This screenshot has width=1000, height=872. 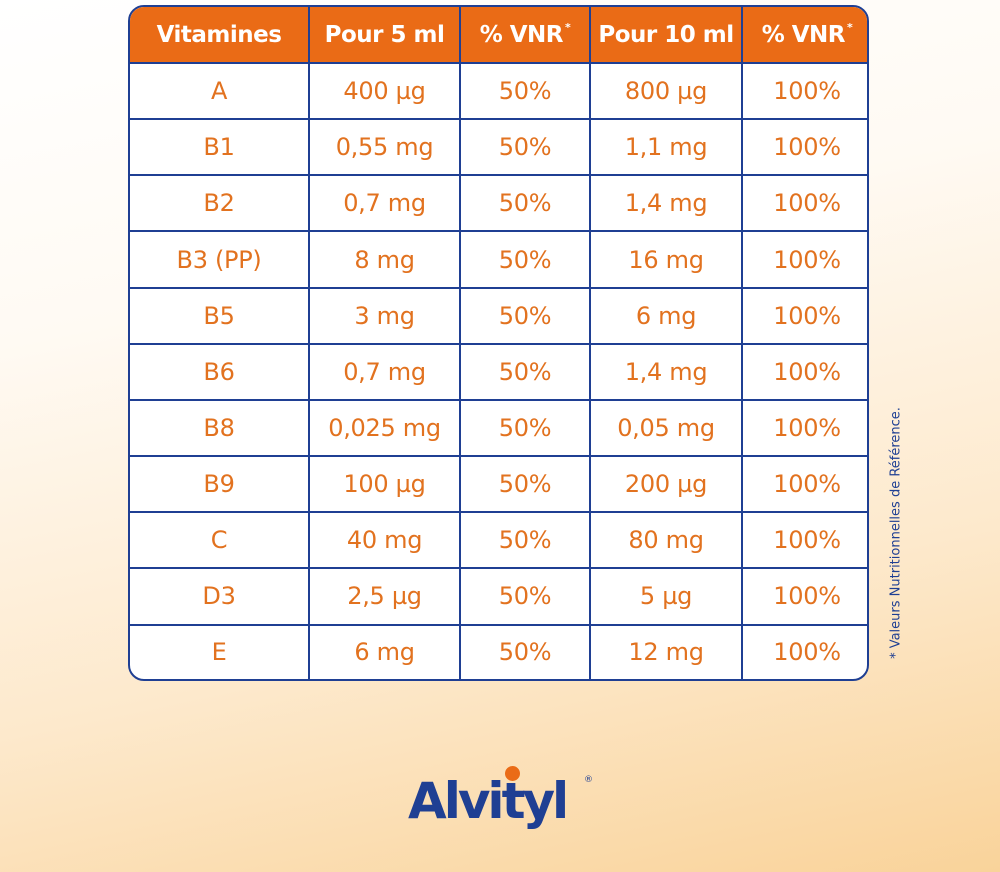 I want to click on logo-wordmark: Alvityl, so click(x=488, y=801).